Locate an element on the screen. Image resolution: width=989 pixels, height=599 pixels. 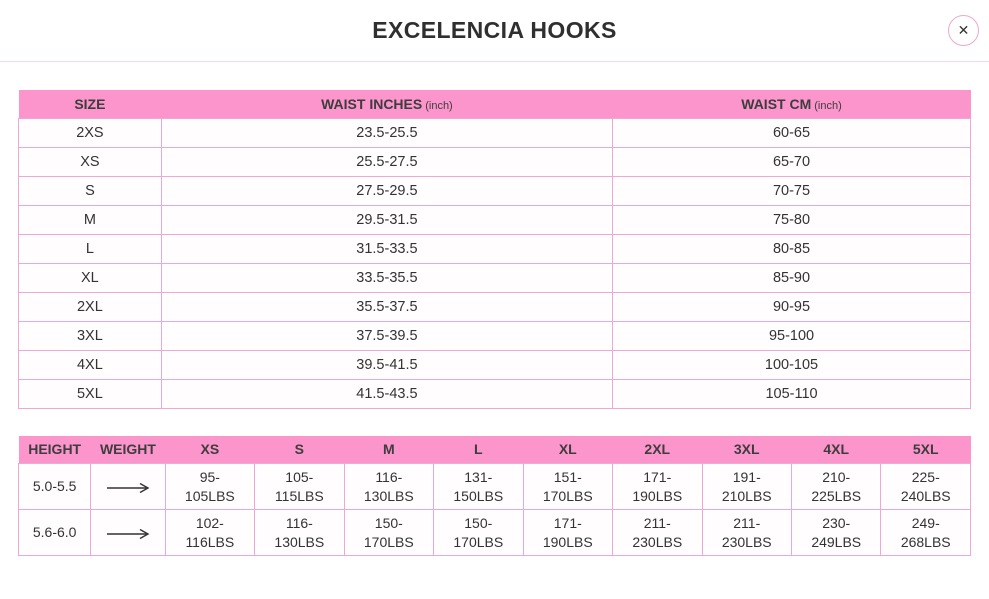
waist-cm-cell: 105-110 is located at coordinates (791, 393).